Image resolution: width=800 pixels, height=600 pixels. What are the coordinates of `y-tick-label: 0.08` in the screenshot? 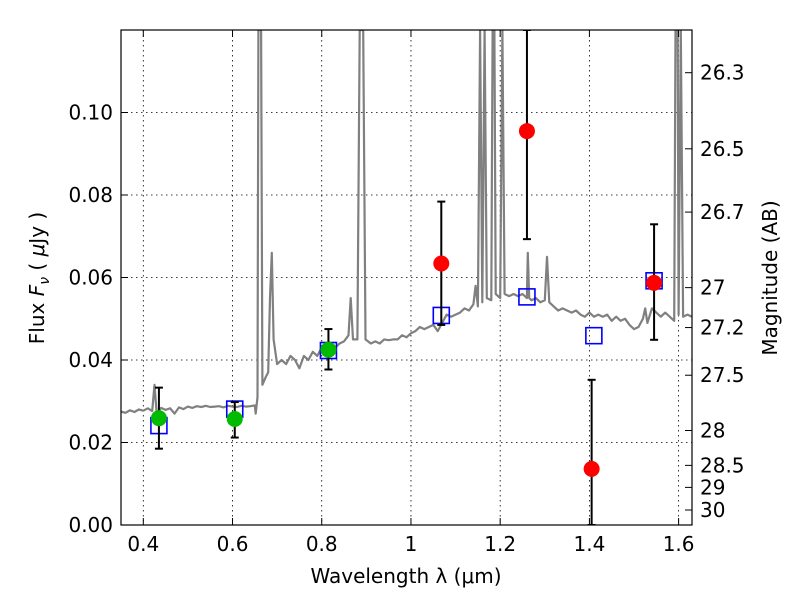 It's located at (90, 195).